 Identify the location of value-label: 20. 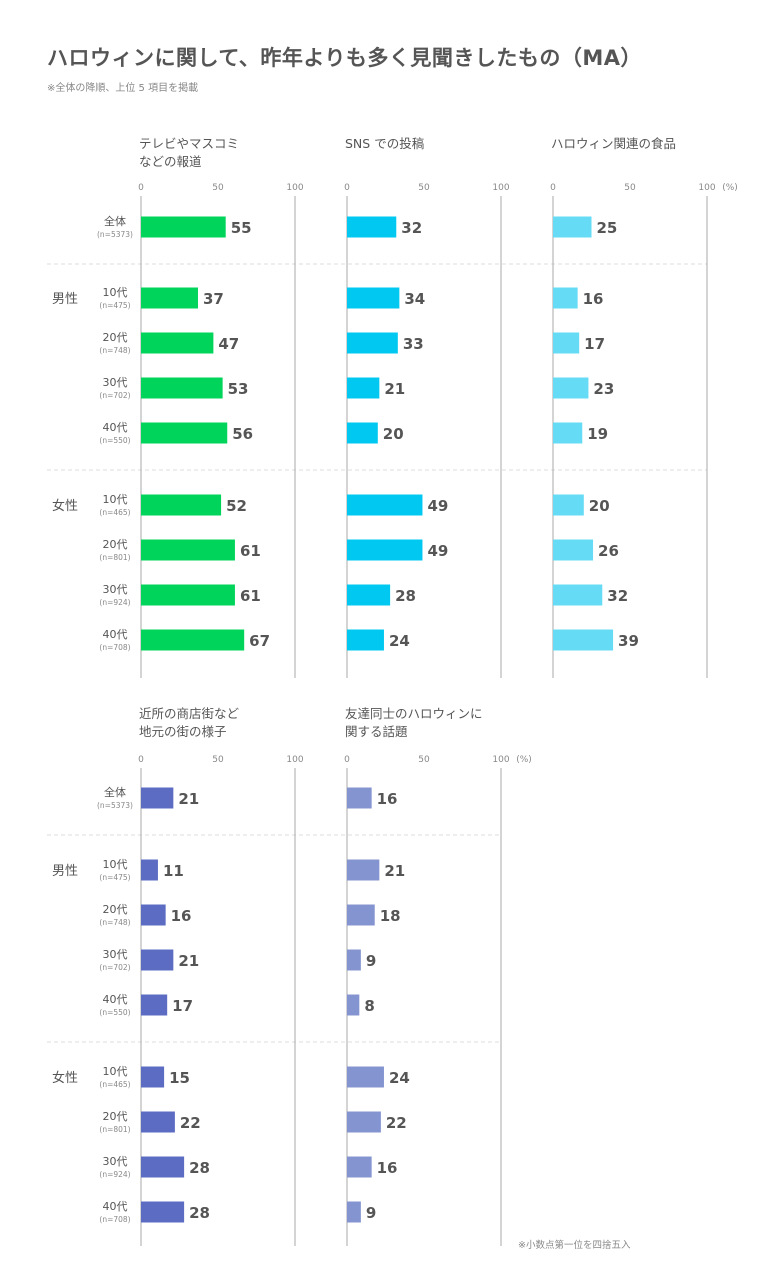
(599, 506).